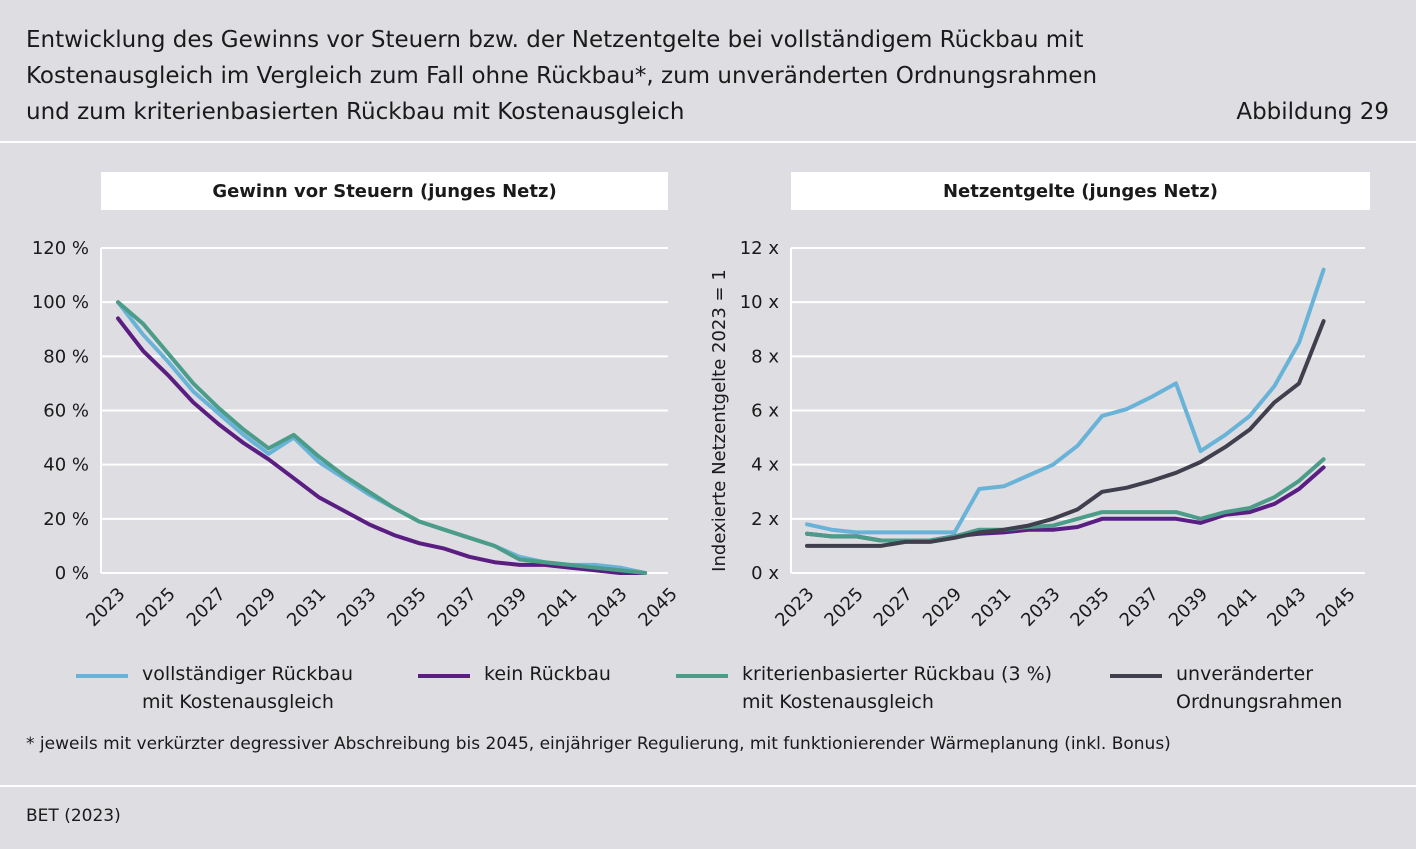 Image resolution: width=1416 pixels, height=849 pixels. Describe the element at coordinates (60, 302) in the screenshot. I see `y-tick-label: 100 %` at that location.